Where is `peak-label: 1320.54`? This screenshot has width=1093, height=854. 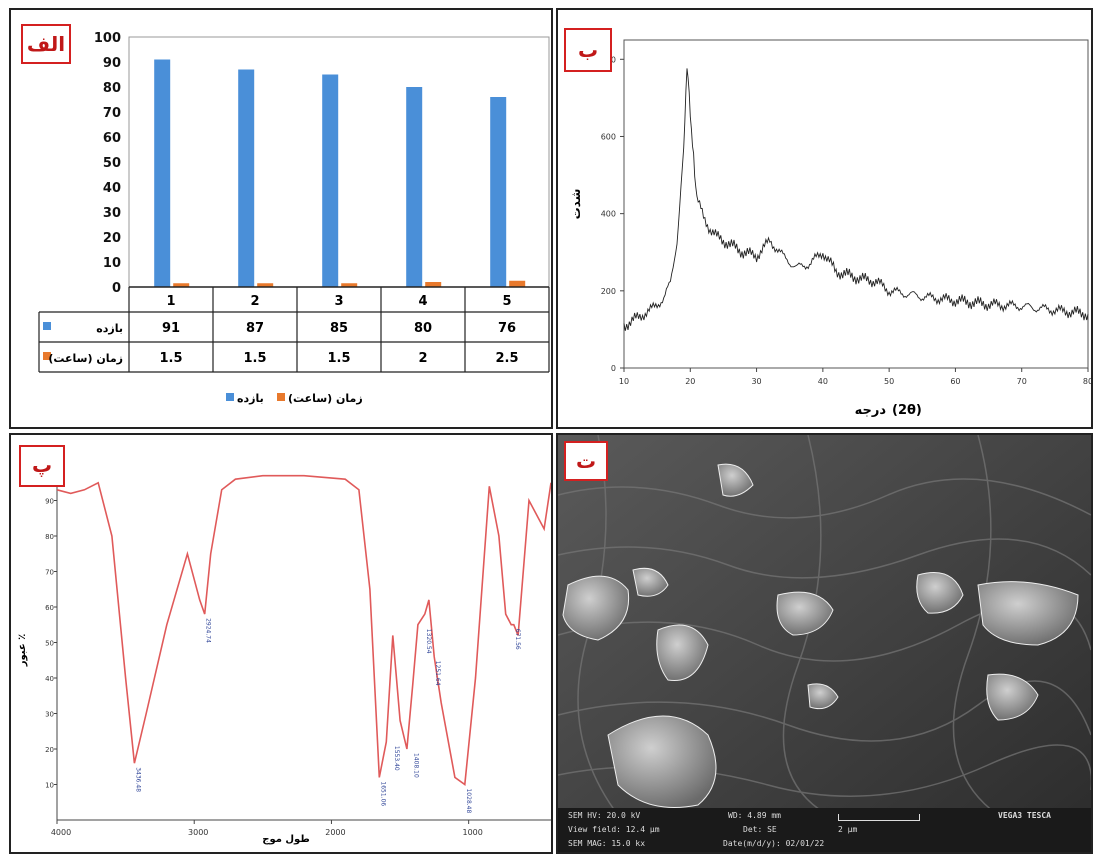
peak-label: 1320.54 is located at coordinates (428, 641).